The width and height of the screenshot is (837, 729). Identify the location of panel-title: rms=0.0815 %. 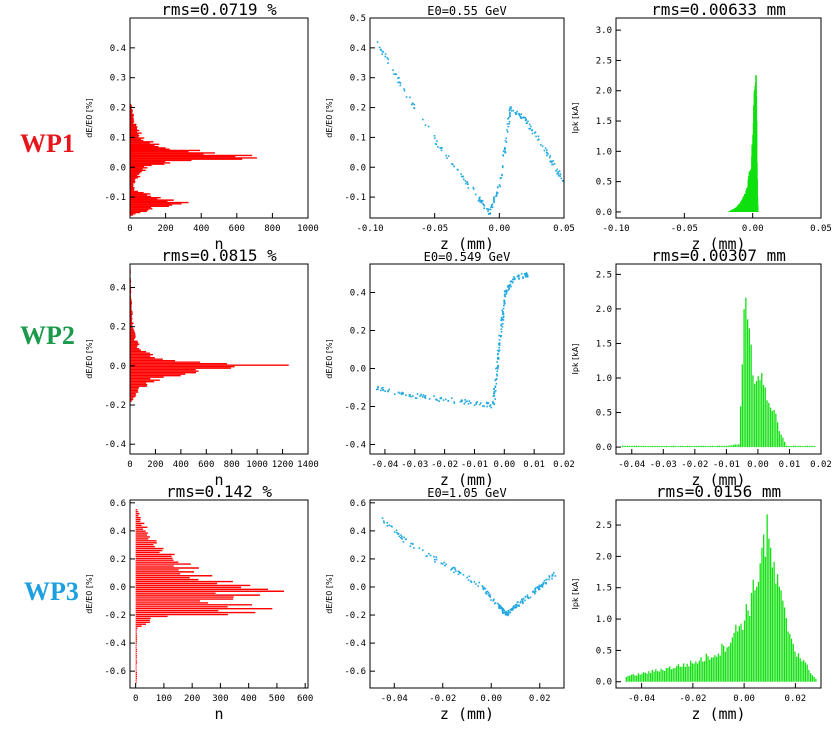
(219, 255).